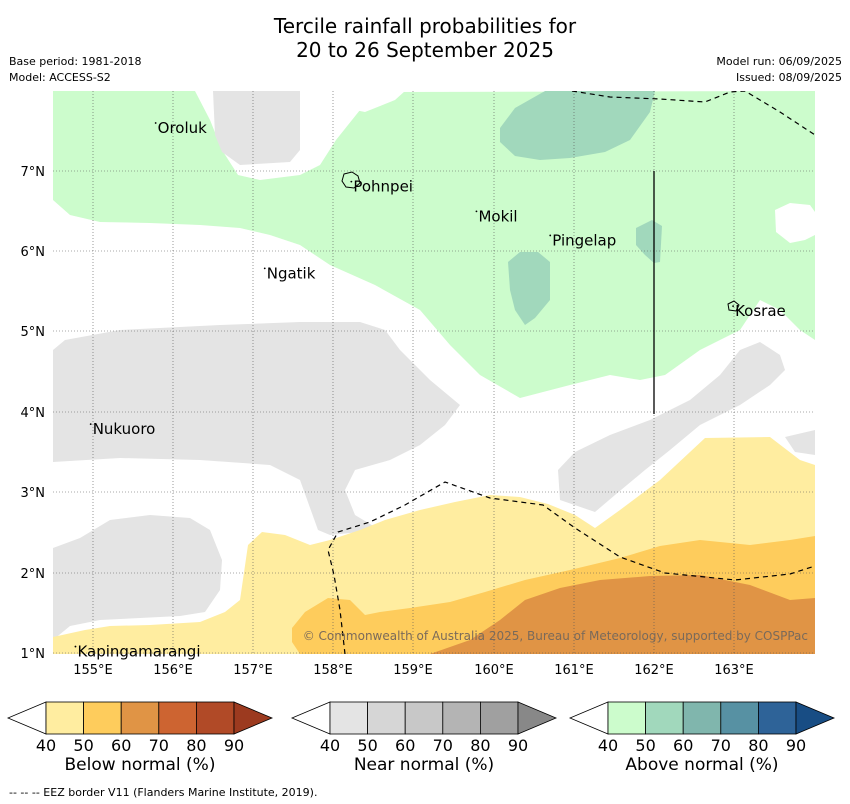 This screenshot has width=850, height=804. What do you see at coordinates (75, 61) in the screenshot?
I see `base-period: Base period: 1981-2018` at bounding box center [75, 61].